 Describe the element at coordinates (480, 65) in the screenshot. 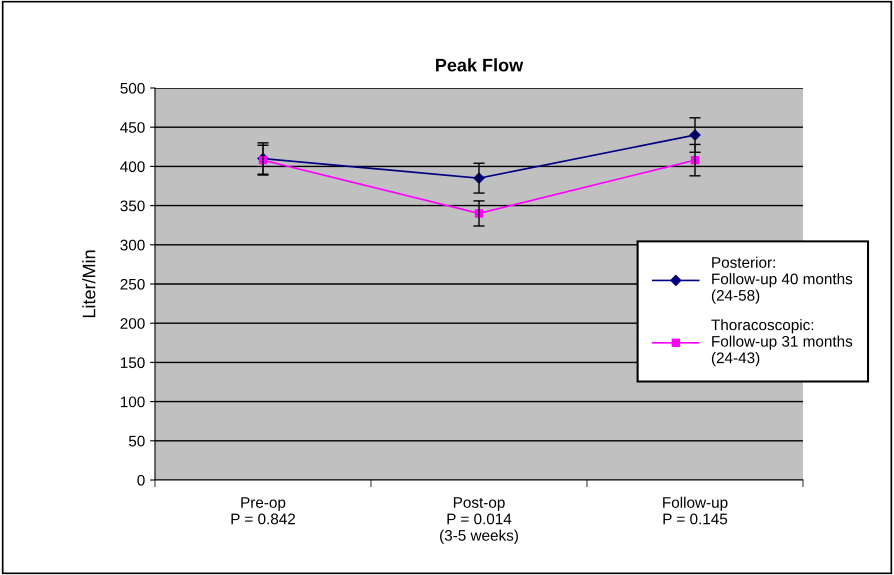

I see `chart-title: Peak Flow` at that location.